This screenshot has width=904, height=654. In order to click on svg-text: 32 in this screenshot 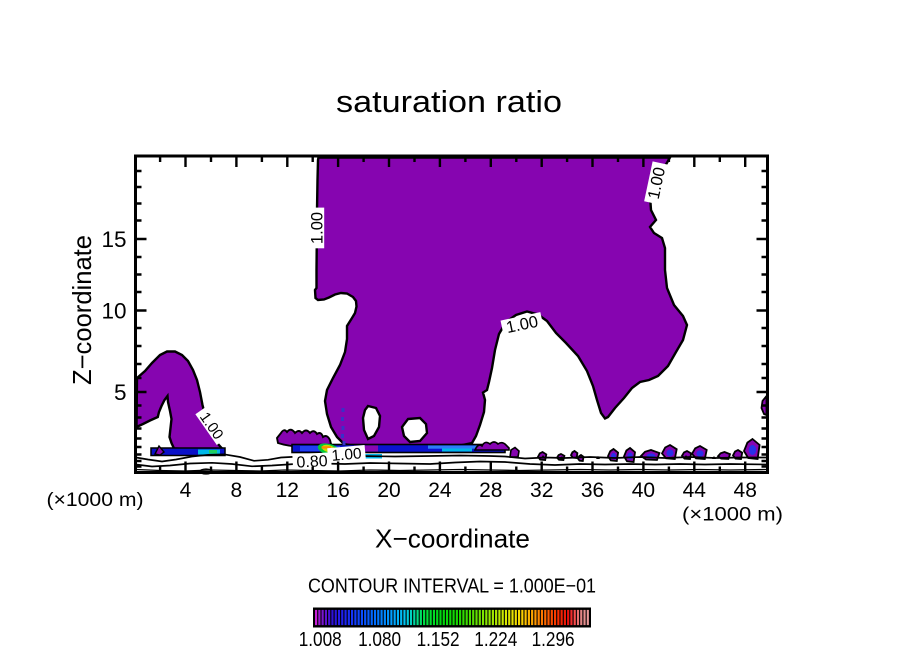, I will do `click(541, 490)`.